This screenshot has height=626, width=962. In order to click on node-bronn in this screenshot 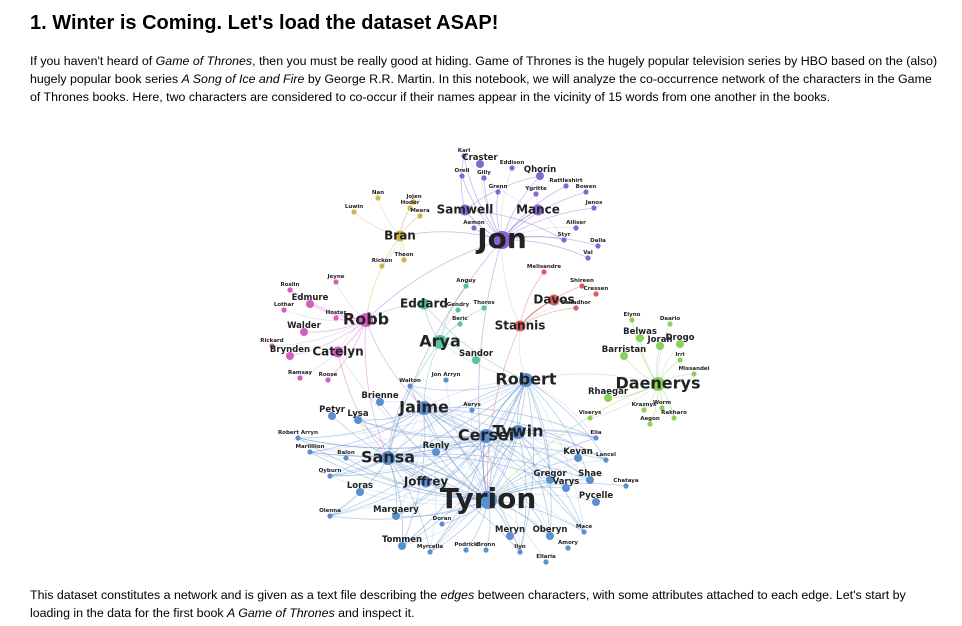, I will do `click(486, 550)`.